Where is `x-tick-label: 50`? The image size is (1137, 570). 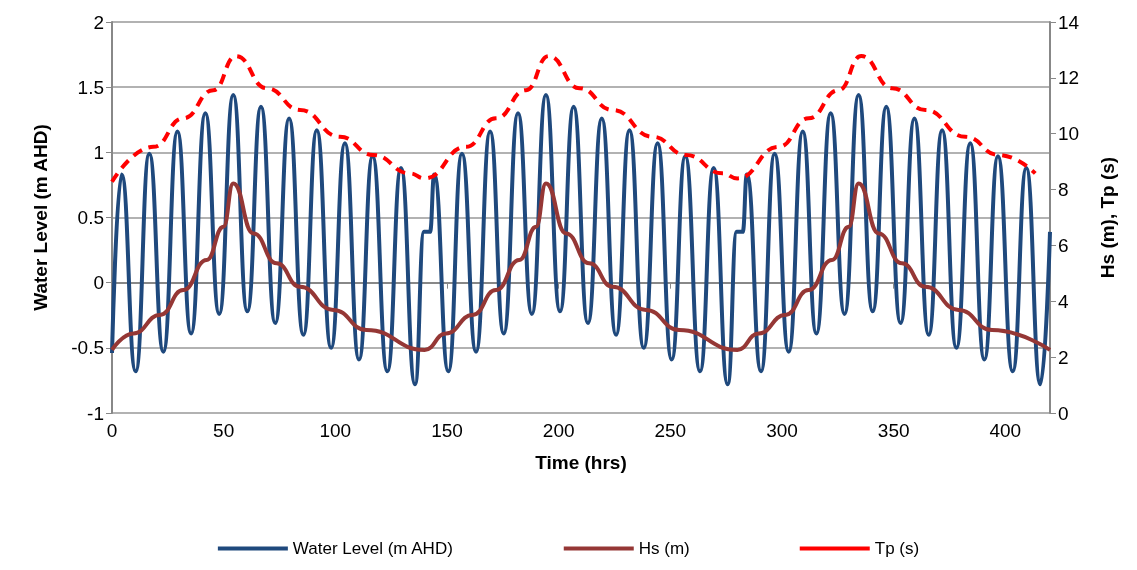
x-tick-label: 50 is located at coordinates (224, 430).